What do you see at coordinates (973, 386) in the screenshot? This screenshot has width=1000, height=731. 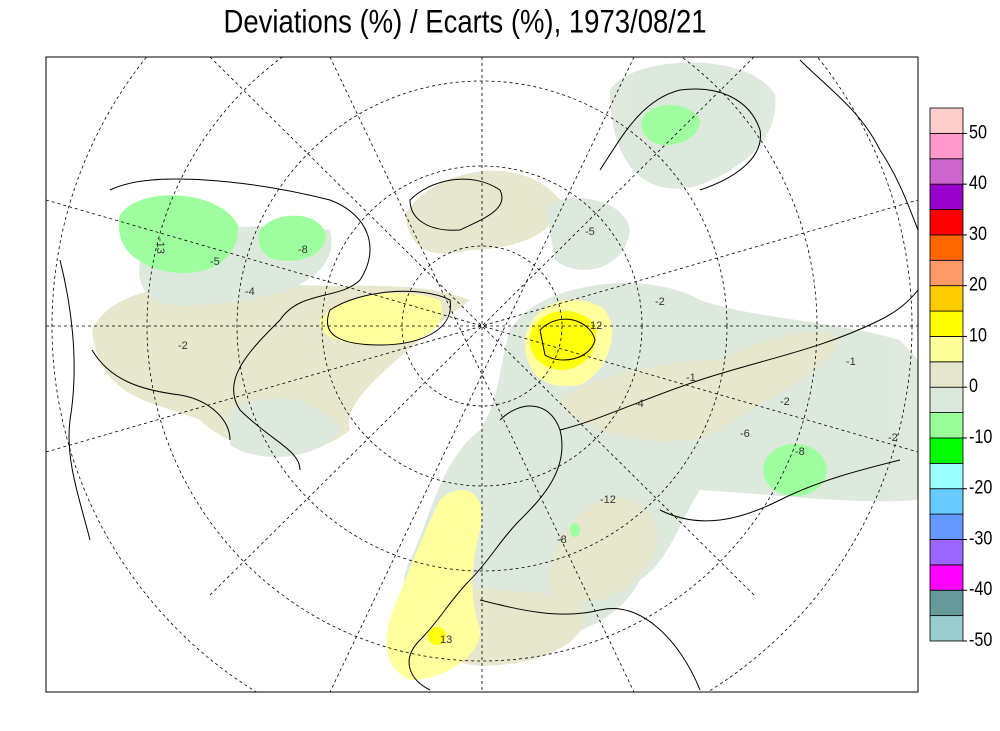 I see `colorbar-tick-label: 0` at bounding box center [973, 386].